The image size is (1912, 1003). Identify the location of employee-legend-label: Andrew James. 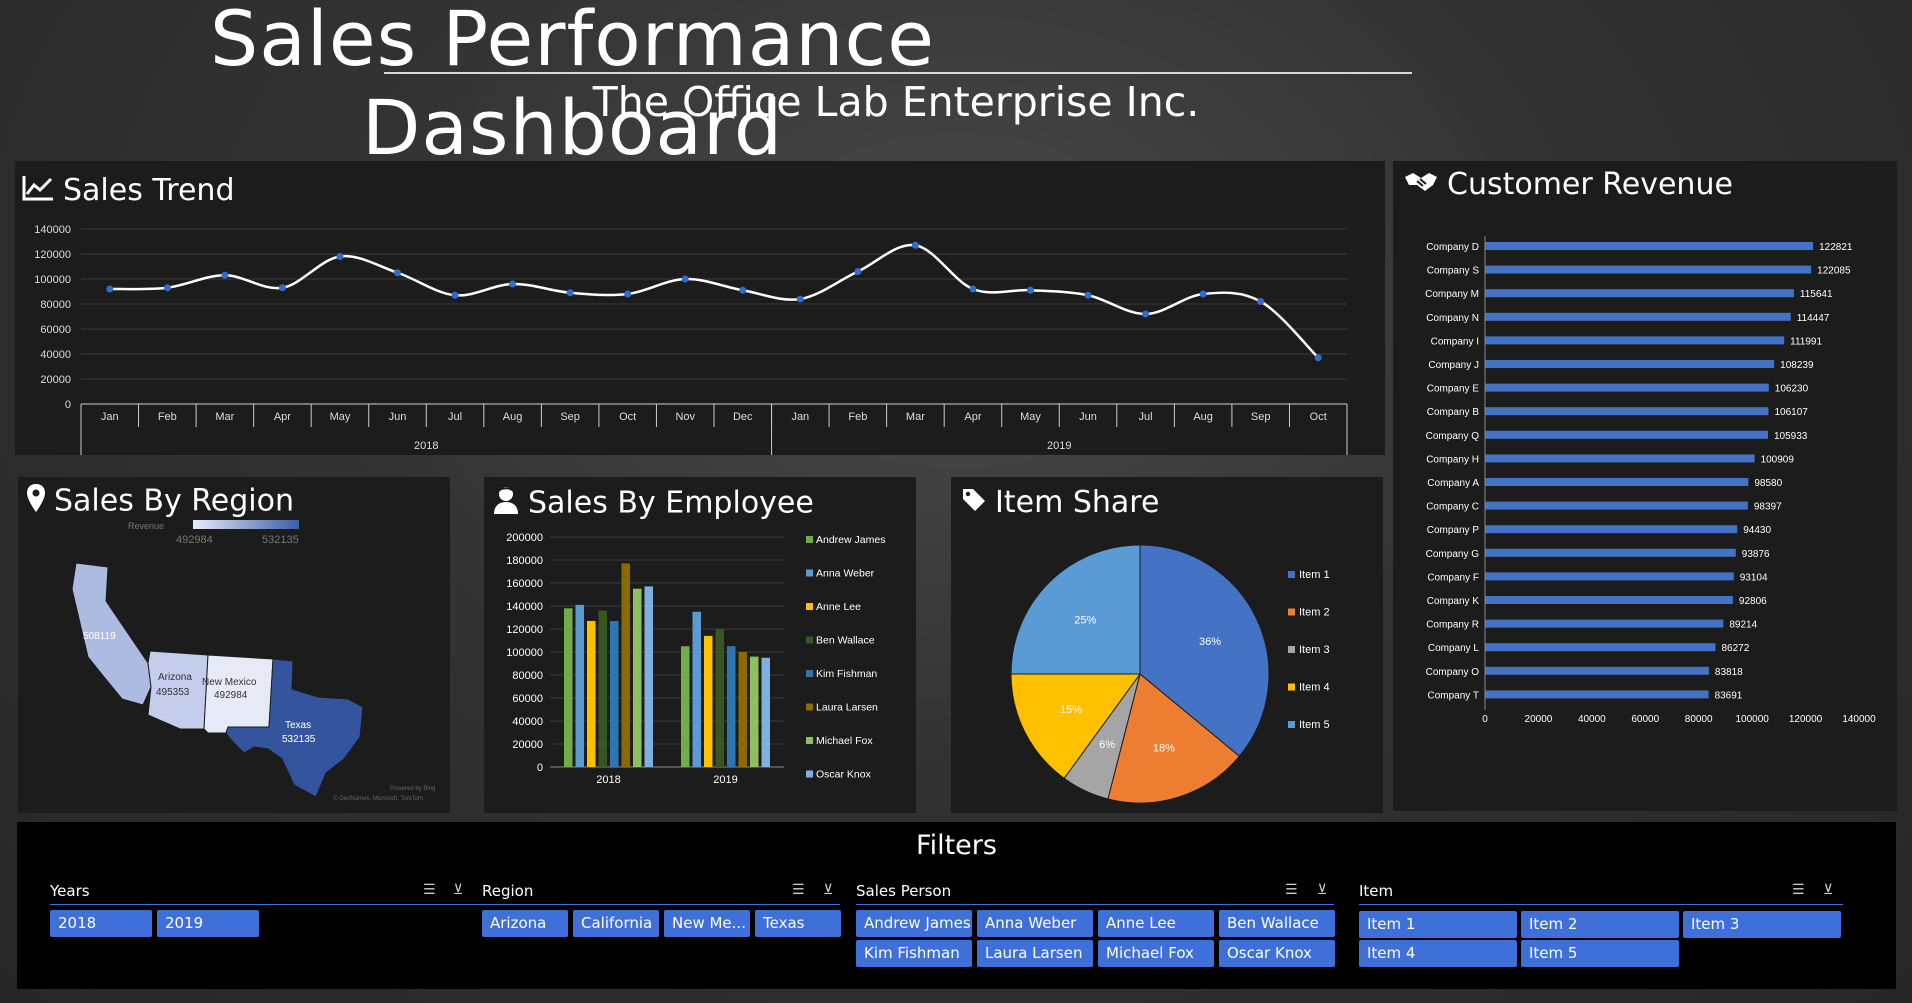
(850, 540).